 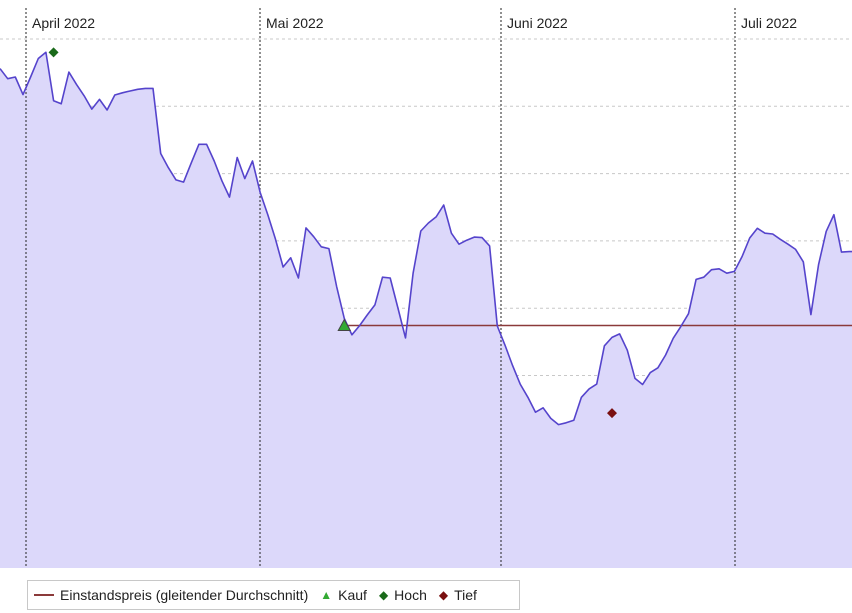 What do you see at coordinates (612, 413) in the screenshot?
I see `low-marker` at bounding box center [612, 413].